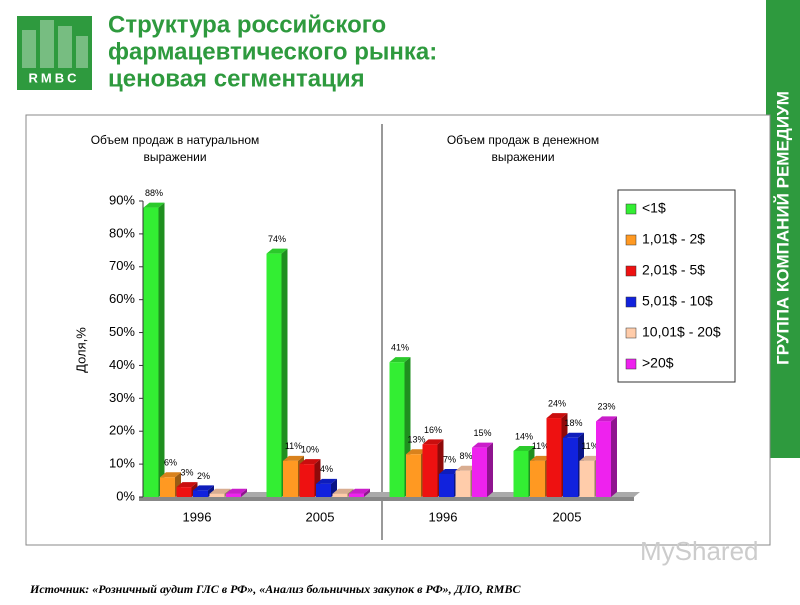  What do you see at coordinates (416, 440) in the screenshot?
I see `value-label: 13%` at bounding box center [416, 440].